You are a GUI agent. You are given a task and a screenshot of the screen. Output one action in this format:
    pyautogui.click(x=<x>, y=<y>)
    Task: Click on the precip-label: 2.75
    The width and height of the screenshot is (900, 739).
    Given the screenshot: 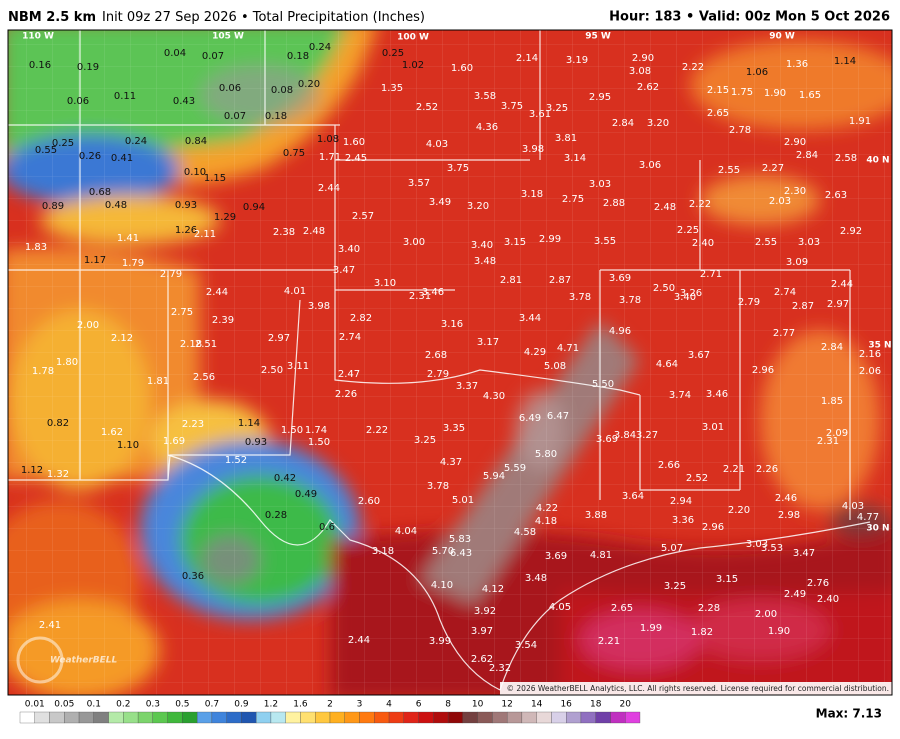 What is the action you would take?
    pyautogui.click(x=182, y=312)
    